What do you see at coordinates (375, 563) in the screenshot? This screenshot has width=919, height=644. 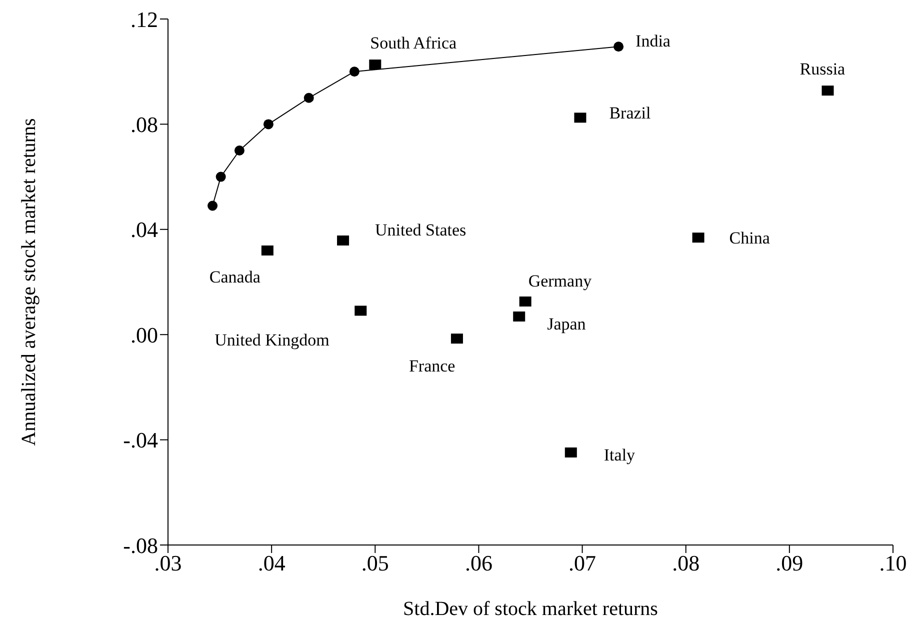 I see `x-tick-label: .05` at bounding box center [375, 563].